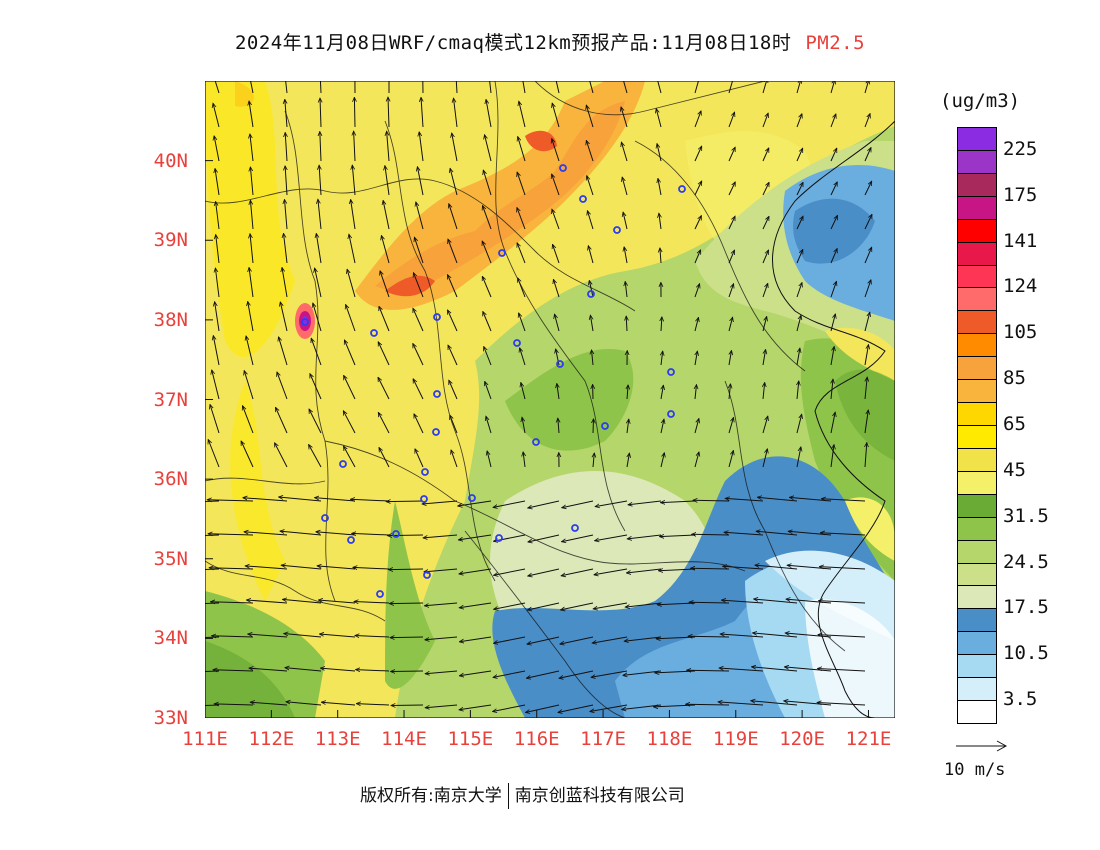 This screenshot has width=1100, height=850. I want to click on longitude-label: 119E, so click(735, 739).